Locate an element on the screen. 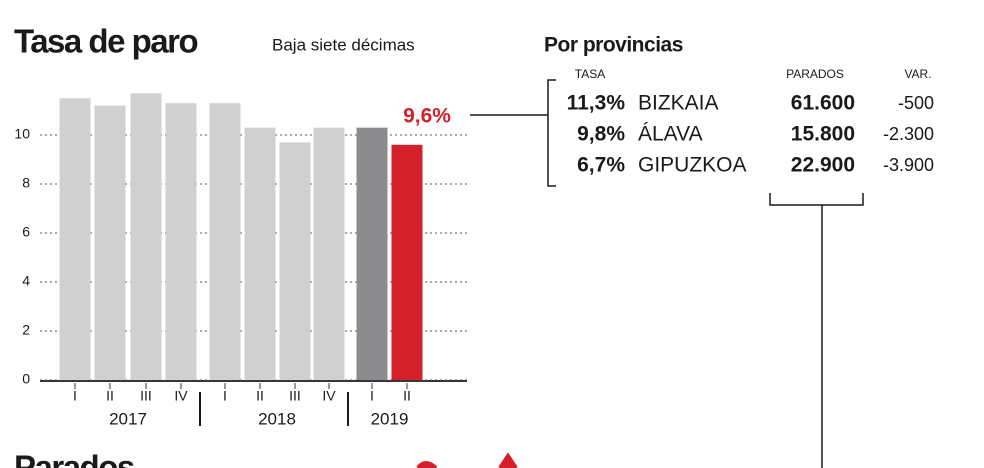  decoration is located at coordinates (467, 460).